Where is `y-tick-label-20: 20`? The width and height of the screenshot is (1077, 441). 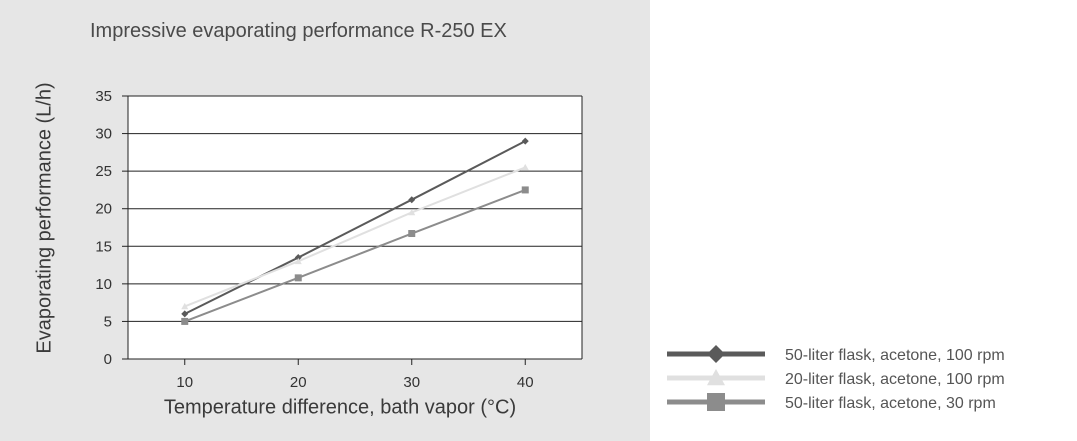 y-tick-label-20: 20 is located at coordinates (103, 209).